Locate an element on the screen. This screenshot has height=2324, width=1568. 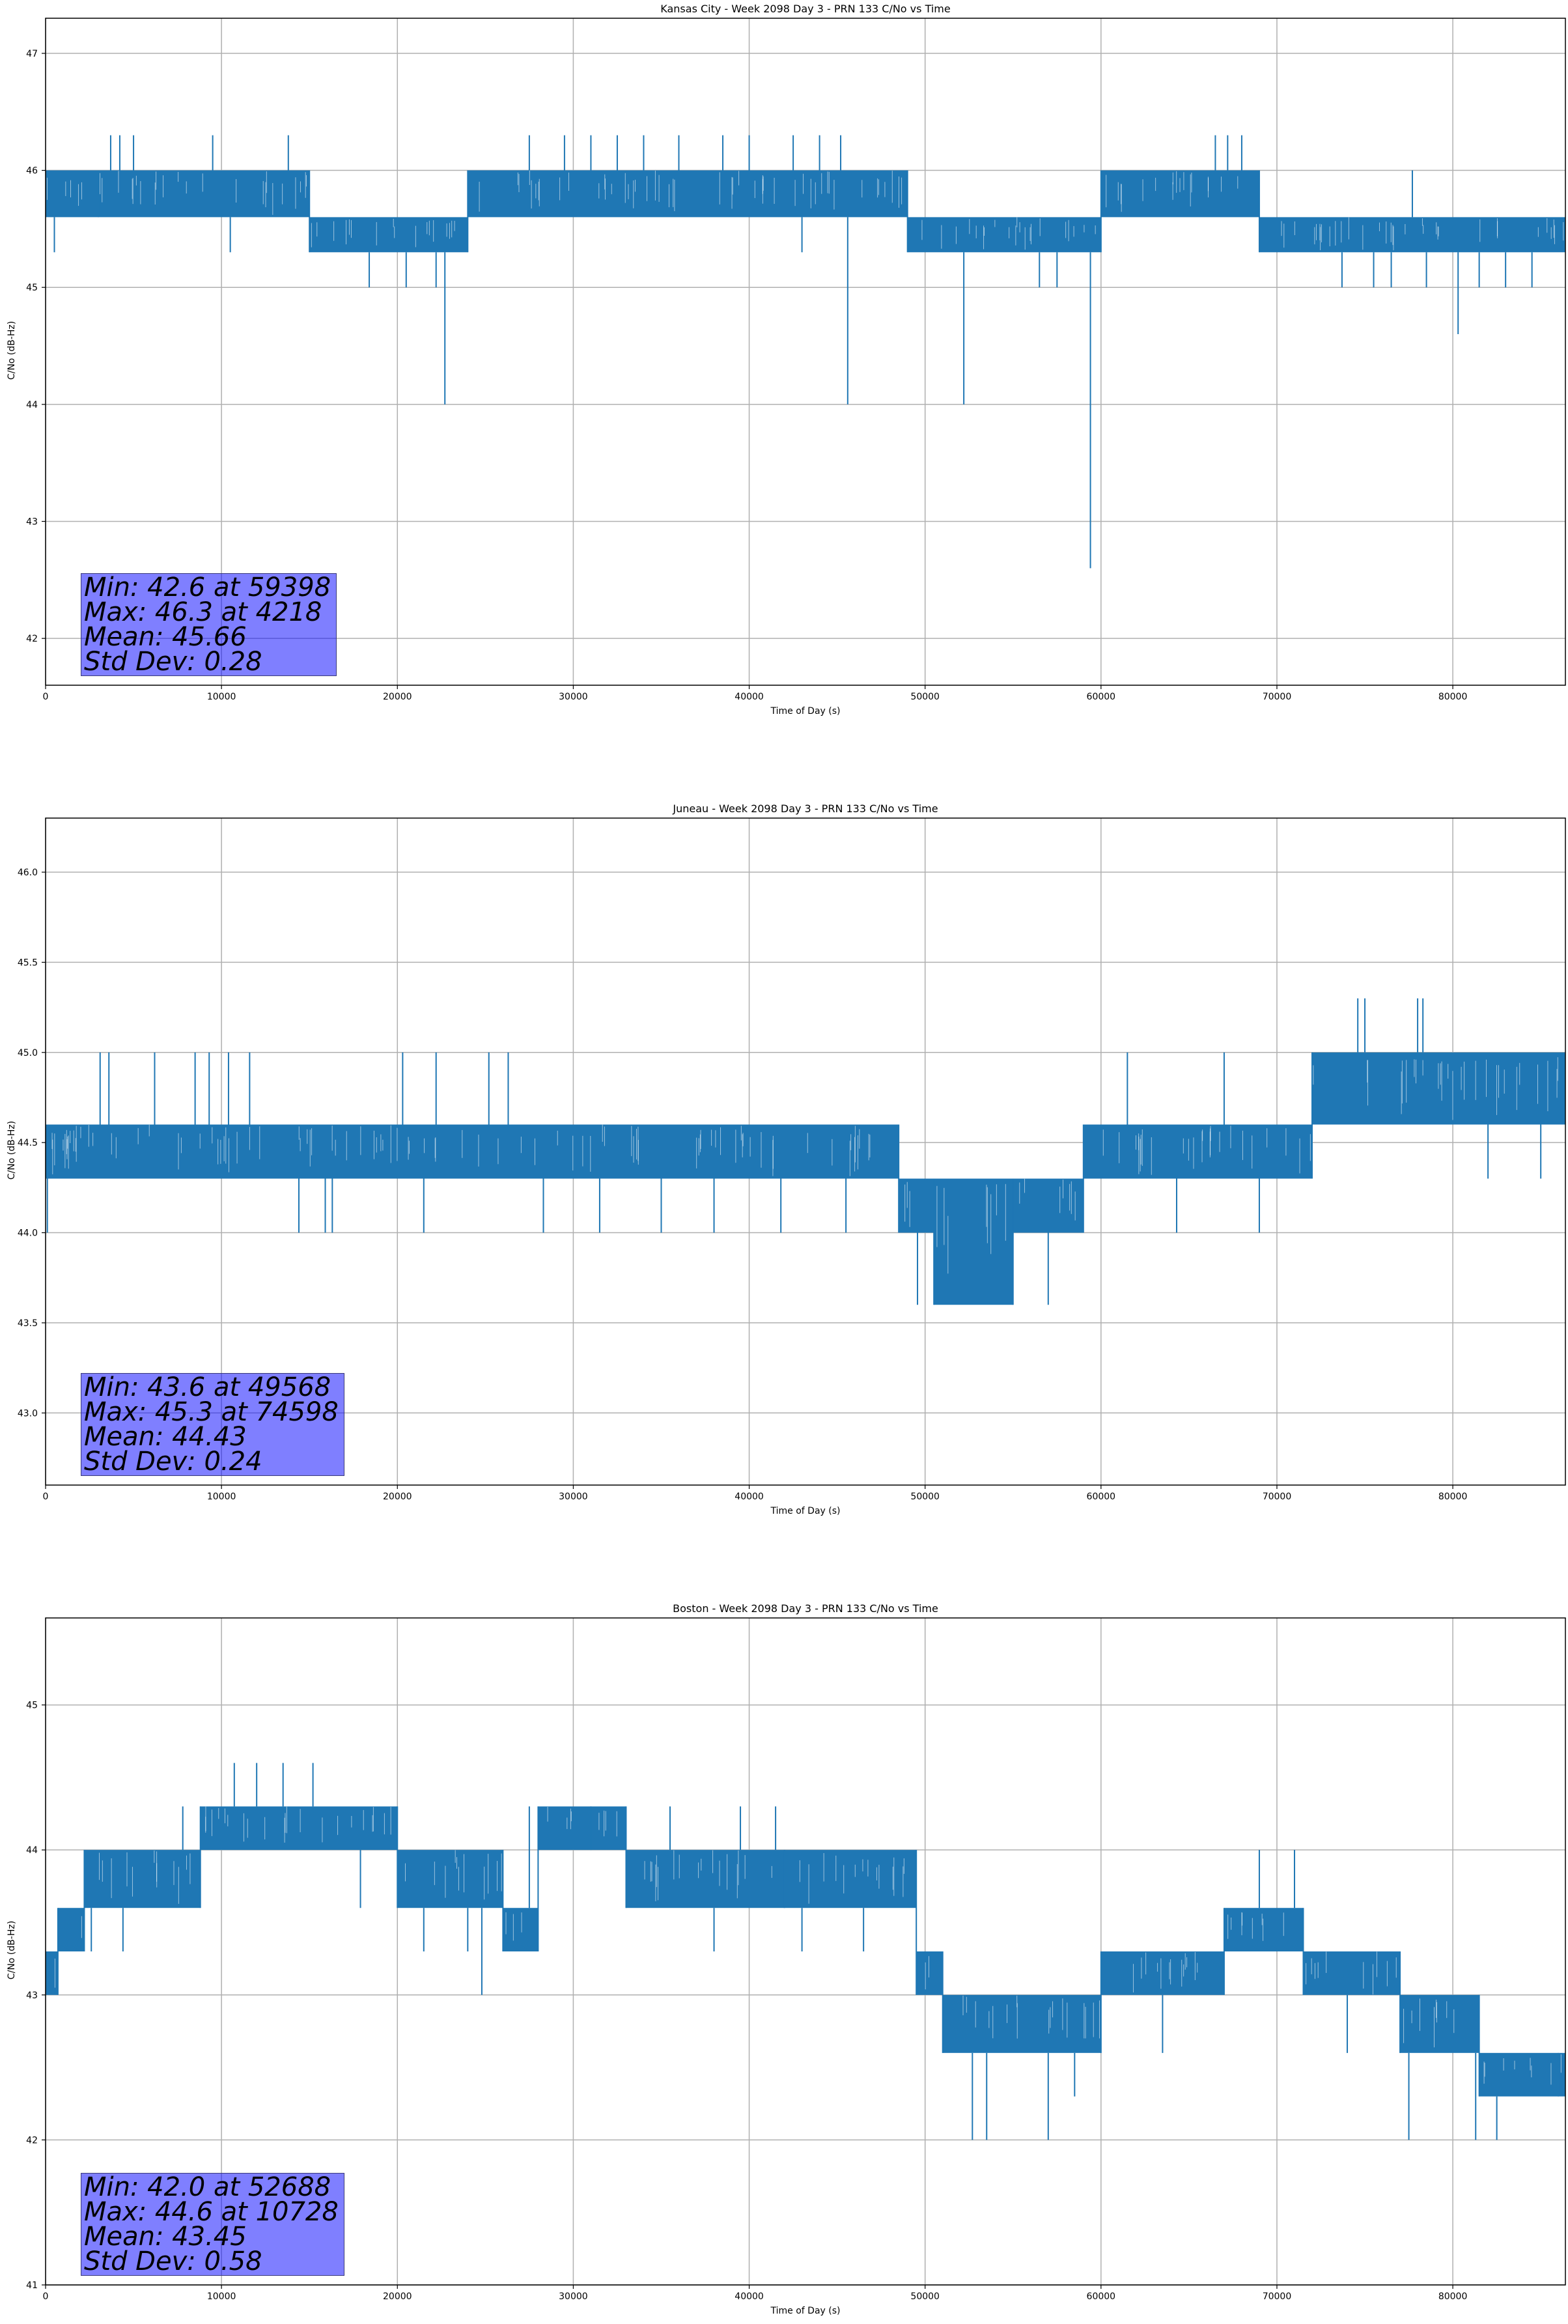
y-tick-label: 46.0 is located at coordinates (28, 873).